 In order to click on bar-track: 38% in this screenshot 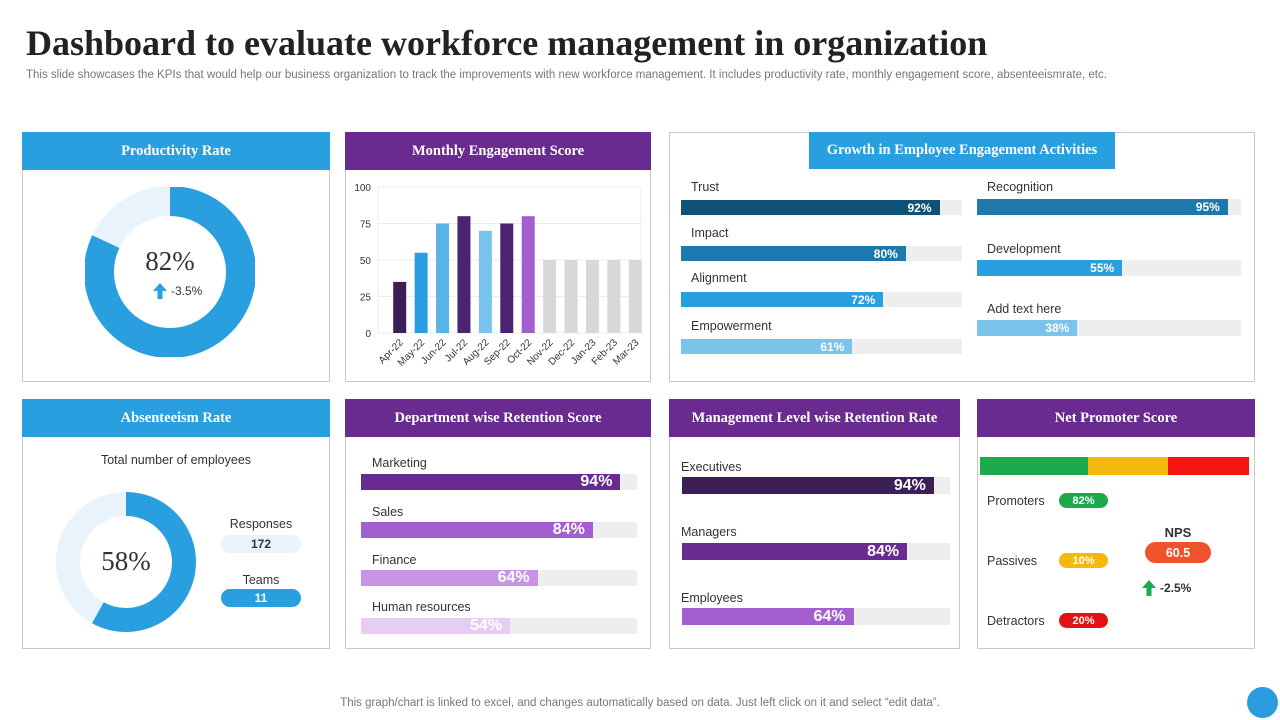, I will do `click(1109, 328)`.